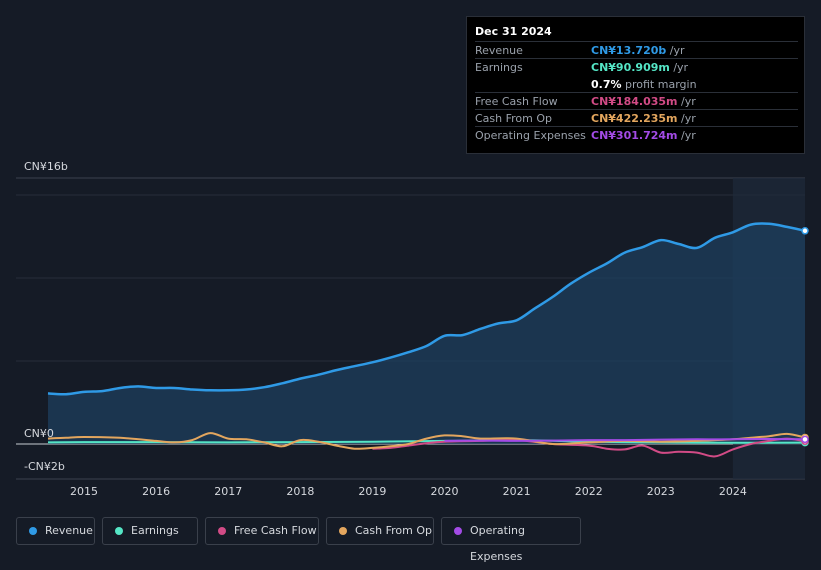  What do you see at coordinates (44, 466) in the screenshot?
I see `y-tick-label: -CN¥2b` at bounding box center [44, 466].